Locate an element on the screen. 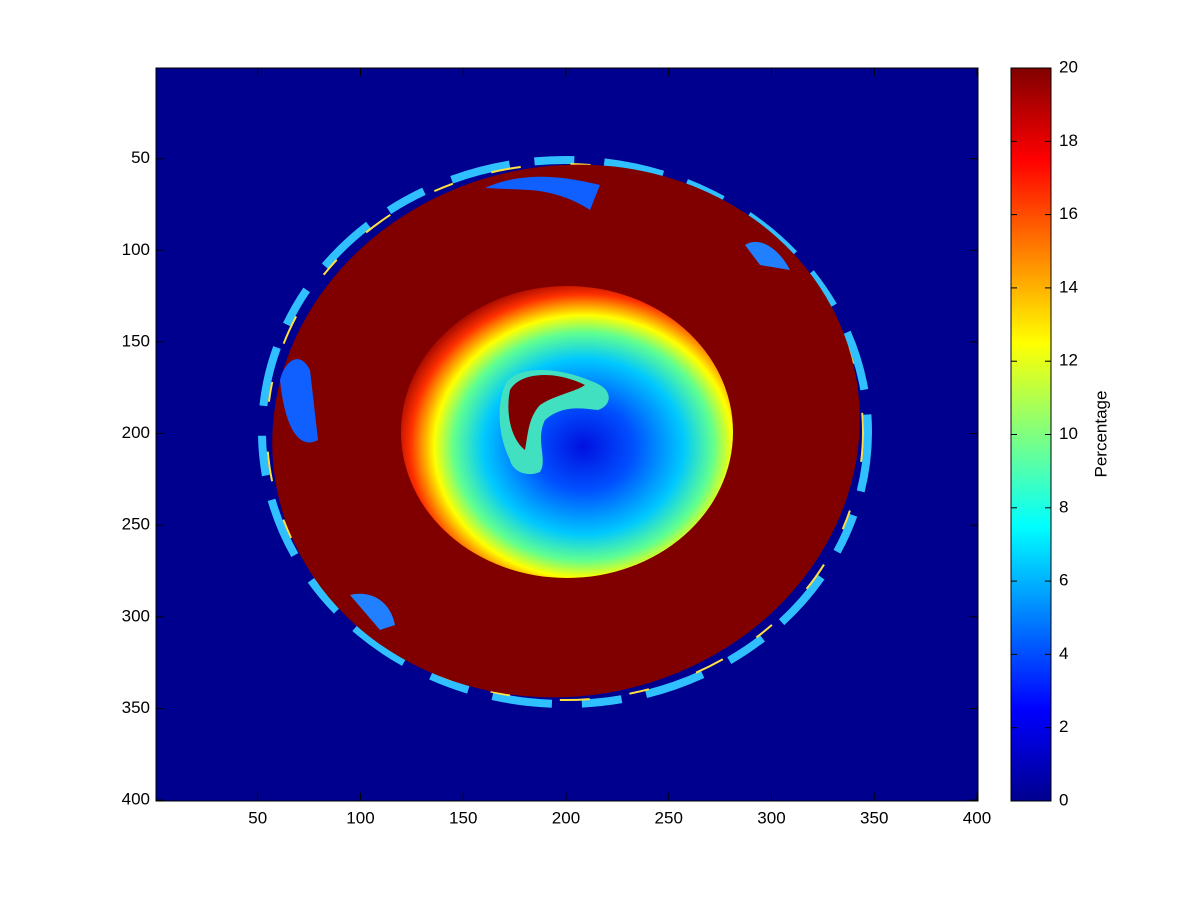  x-tick-label: 200 is located at coordinates (566, 817).